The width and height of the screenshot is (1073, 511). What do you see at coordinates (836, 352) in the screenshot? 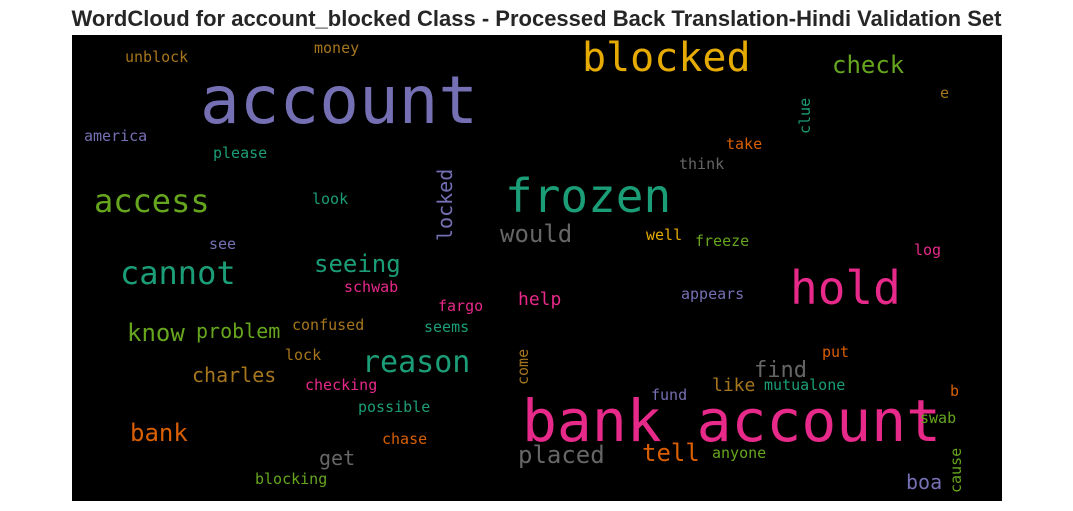
I see `cloud-word: put` at bounding box center [836, 352].